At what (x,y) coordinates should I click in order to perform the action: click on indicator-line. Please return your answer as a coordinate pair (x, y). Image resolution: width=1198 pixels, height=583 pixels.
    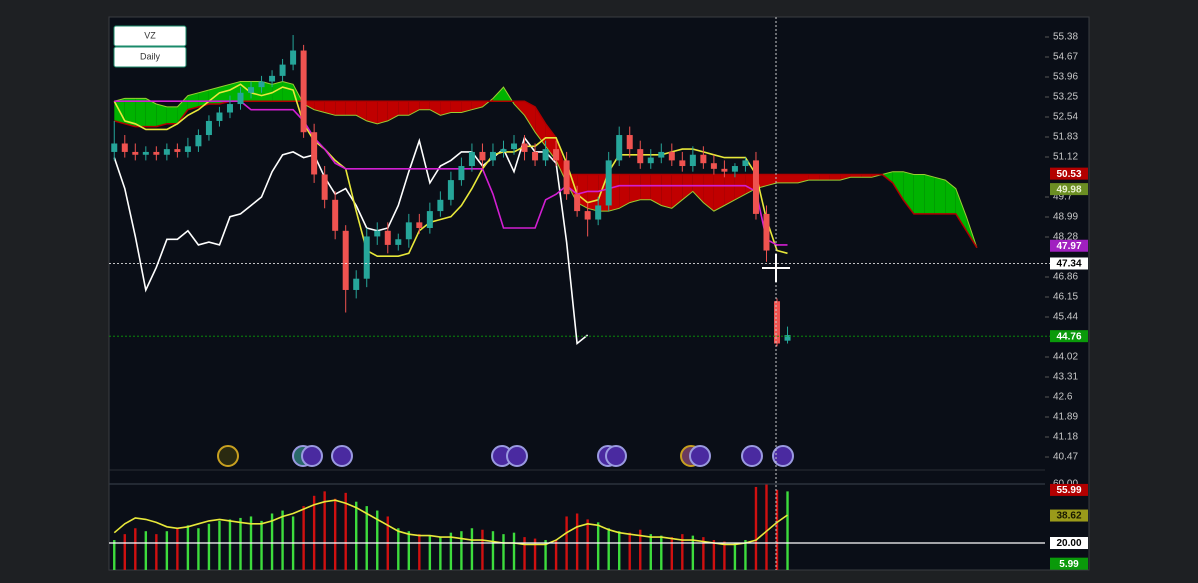
    Looking at the image, I should click on (451, 173).